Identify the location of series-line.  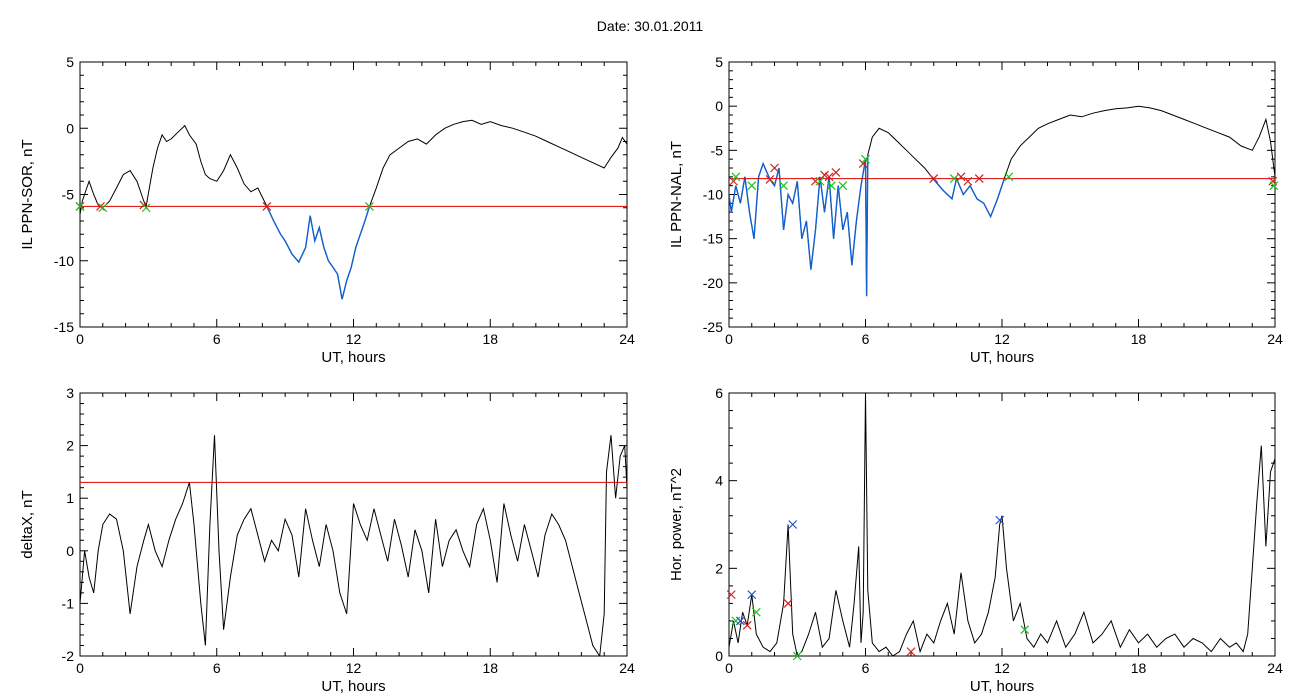
(353, 545).